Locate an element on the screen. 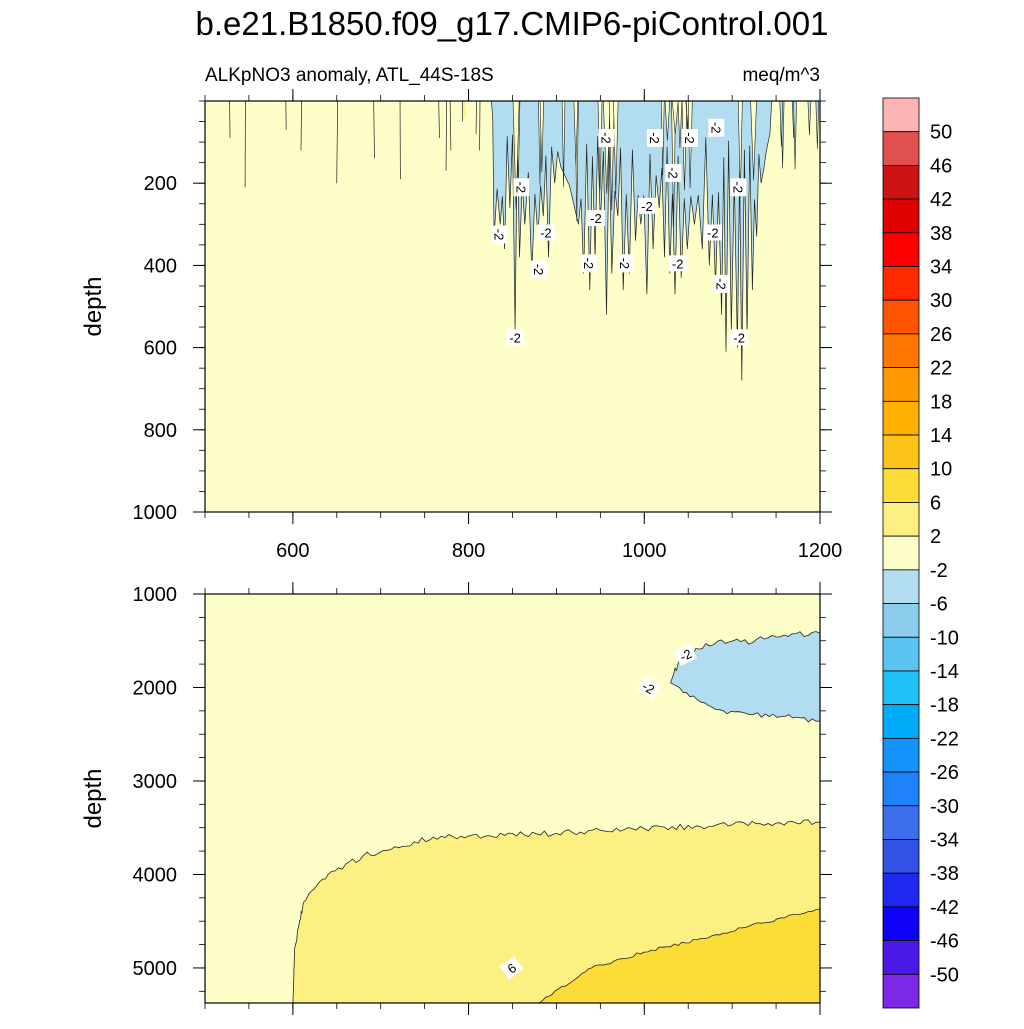 The height and width of the screenshot is (1029, 1024). colorbar-level-label: -42 is located at coordinates (944, 908).